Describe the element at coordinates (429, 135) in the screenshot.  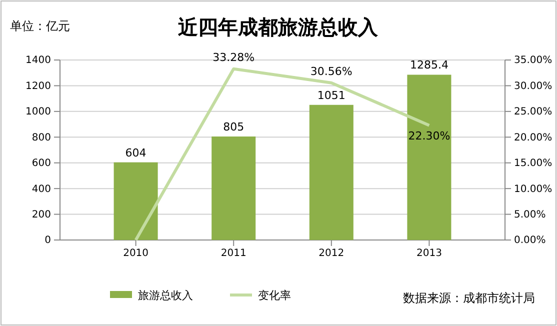
I see `data-label: 22.30%` at that location.